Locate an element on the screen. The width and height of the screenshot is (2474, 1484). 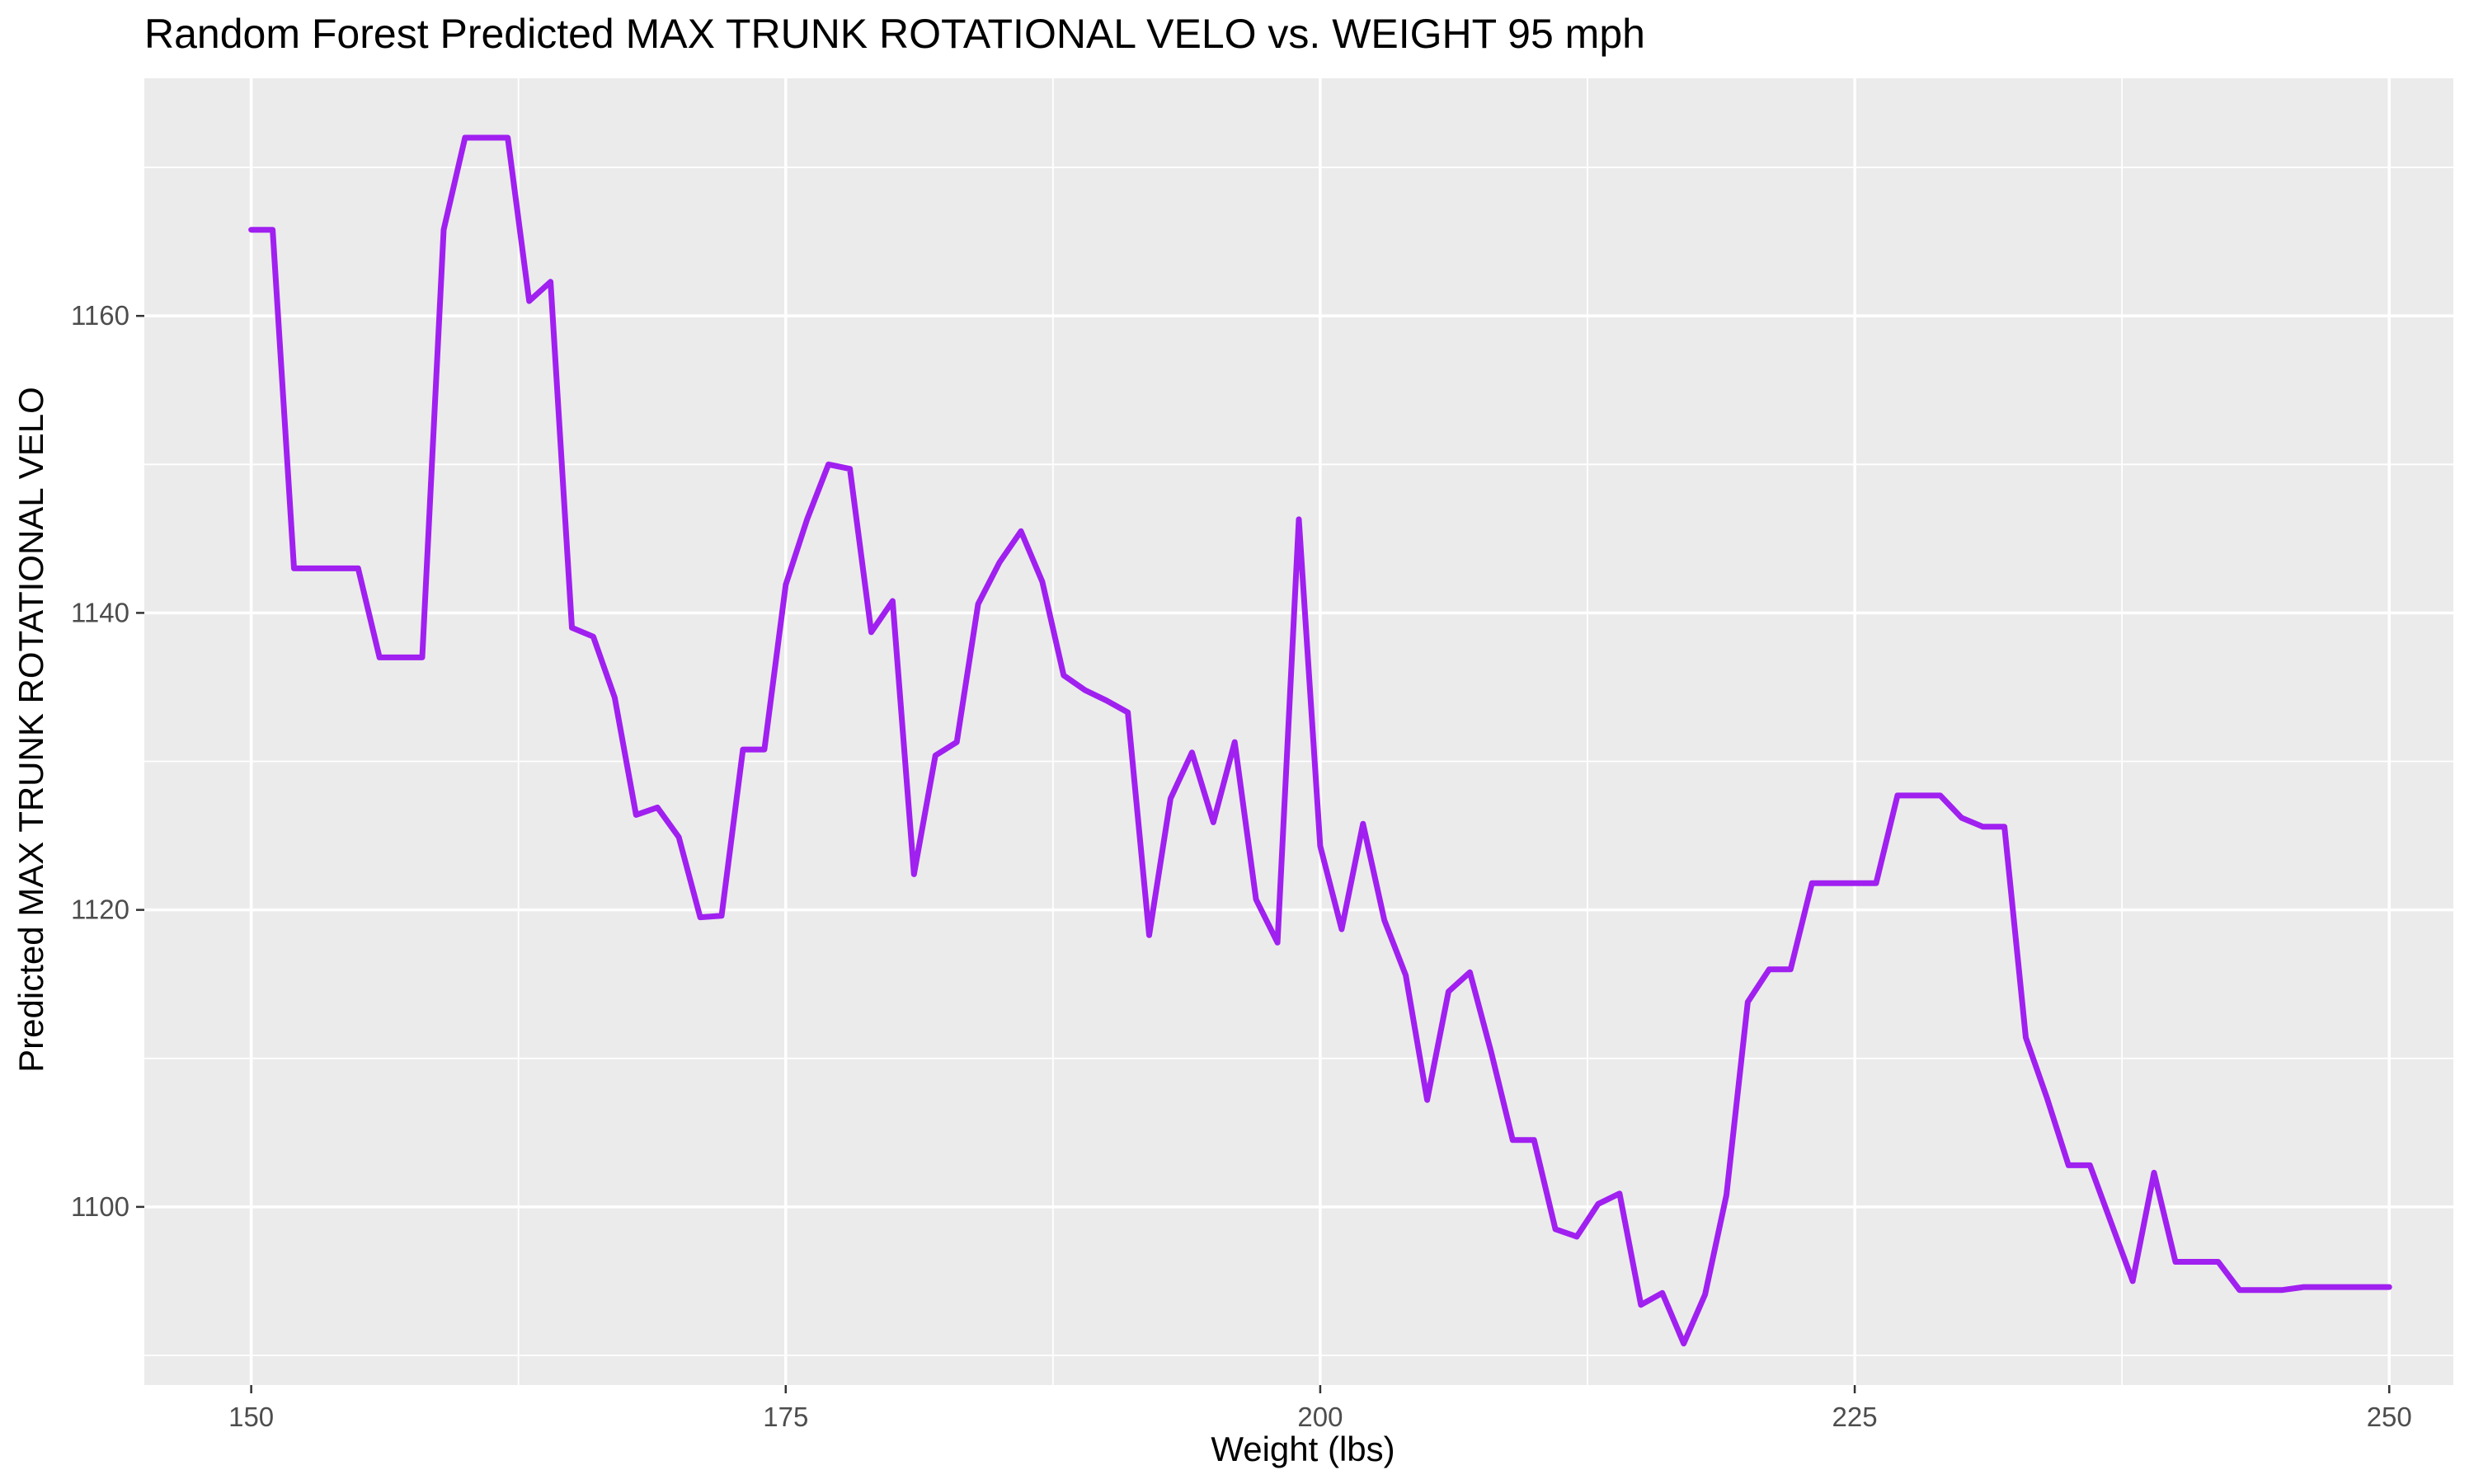
x-axis-label: Weight (lbs) is located at coordinates (1303, 1449).